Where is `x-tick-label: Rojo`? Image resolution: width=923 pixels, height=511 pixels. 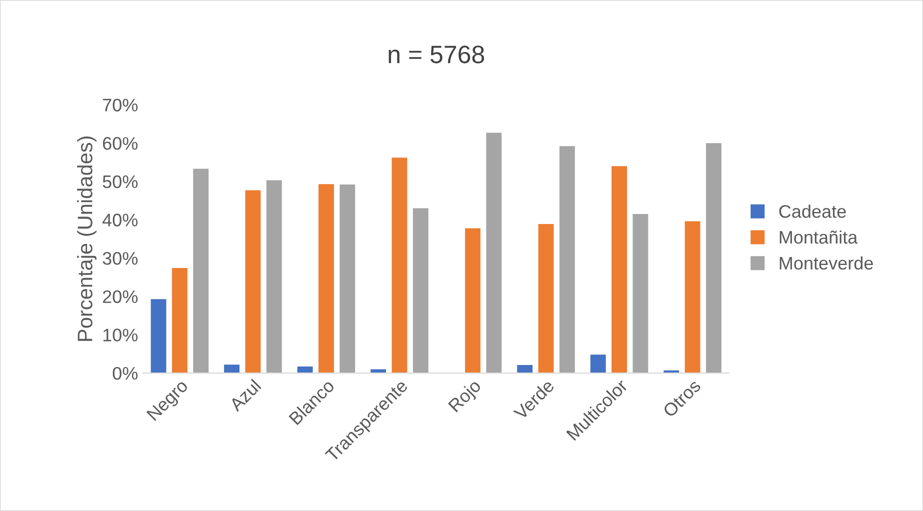
x-tick-label: Rojo is located at coordinates (466, 396).